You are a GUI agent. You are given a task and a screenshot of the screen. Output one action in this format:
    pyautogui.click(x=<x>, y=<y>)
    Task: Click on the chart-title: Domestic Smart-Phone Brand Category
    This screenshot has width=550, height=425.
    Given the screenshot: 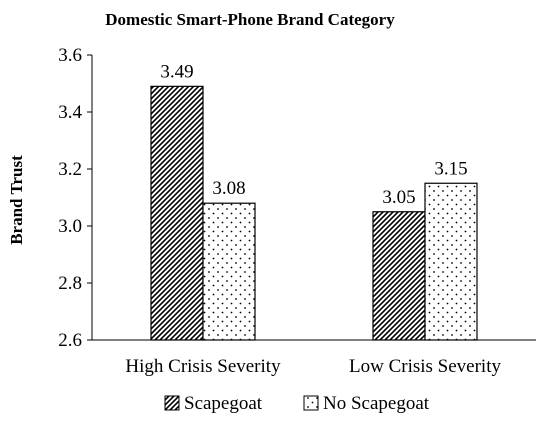 What is the action you would take?
    pyautogui.click(x=250, y=19)
    